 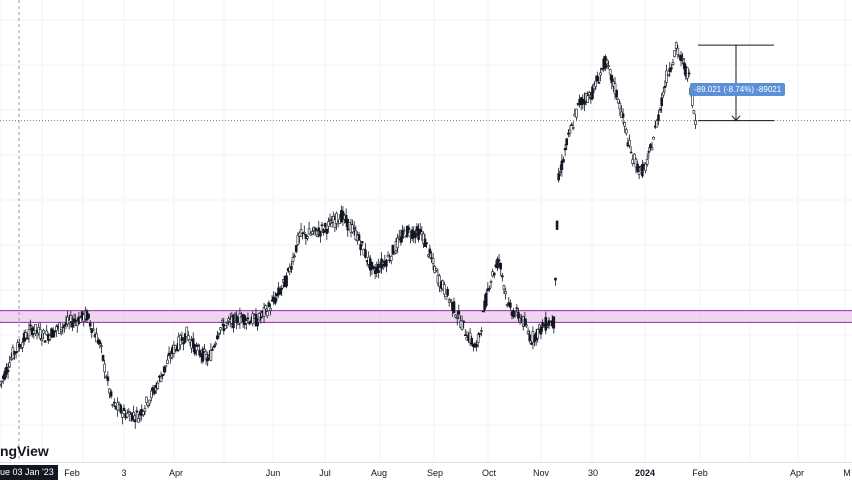 What do you see at coordinates (176, 473) in the screenshot?
I see `x-tick-label: Apr` at bounding box center [176, 473].